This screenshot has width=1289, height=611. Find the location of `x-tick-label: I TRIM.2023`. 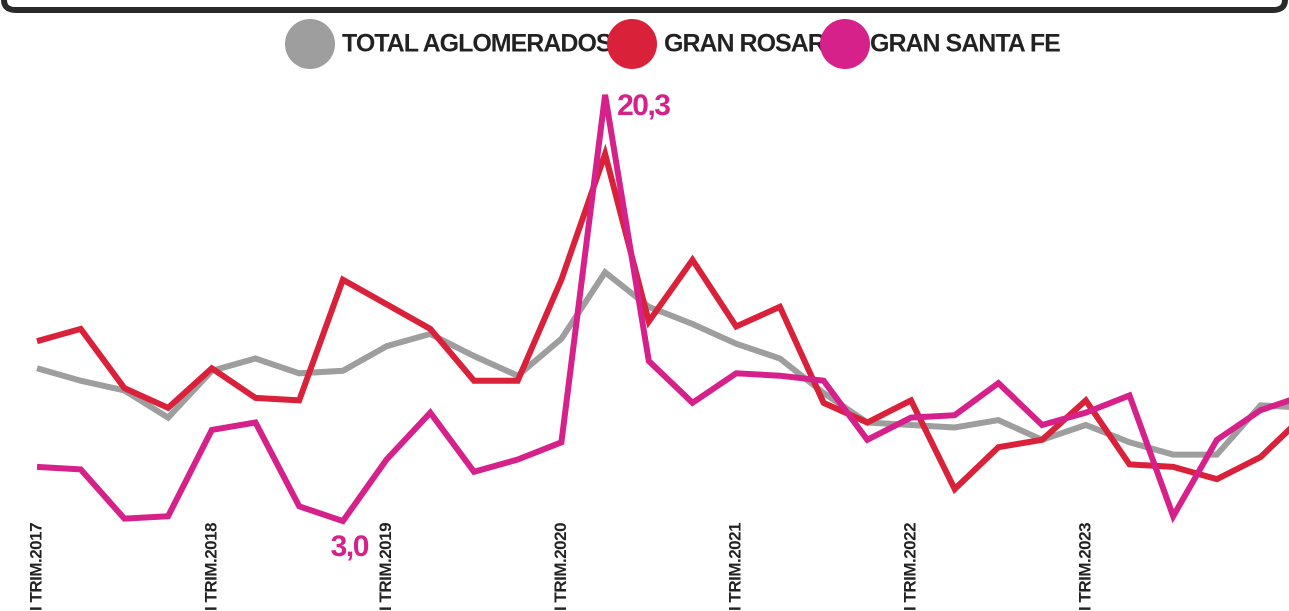

x-tick-label: I TRIM.2023 is located at coordinates (1084, 567).